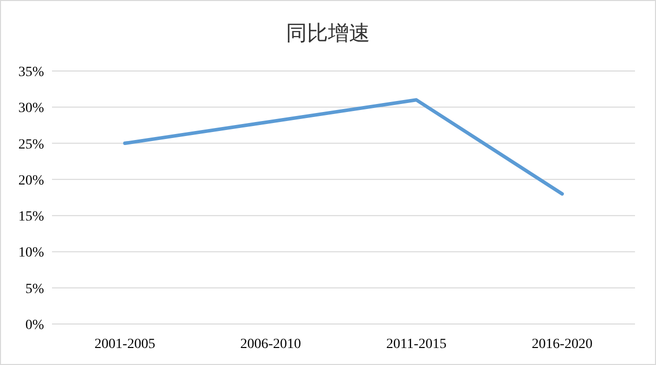  Describe the element at coordinates (31, 180) in the screenshot. I see `y-tick-label: 20%` at that location.